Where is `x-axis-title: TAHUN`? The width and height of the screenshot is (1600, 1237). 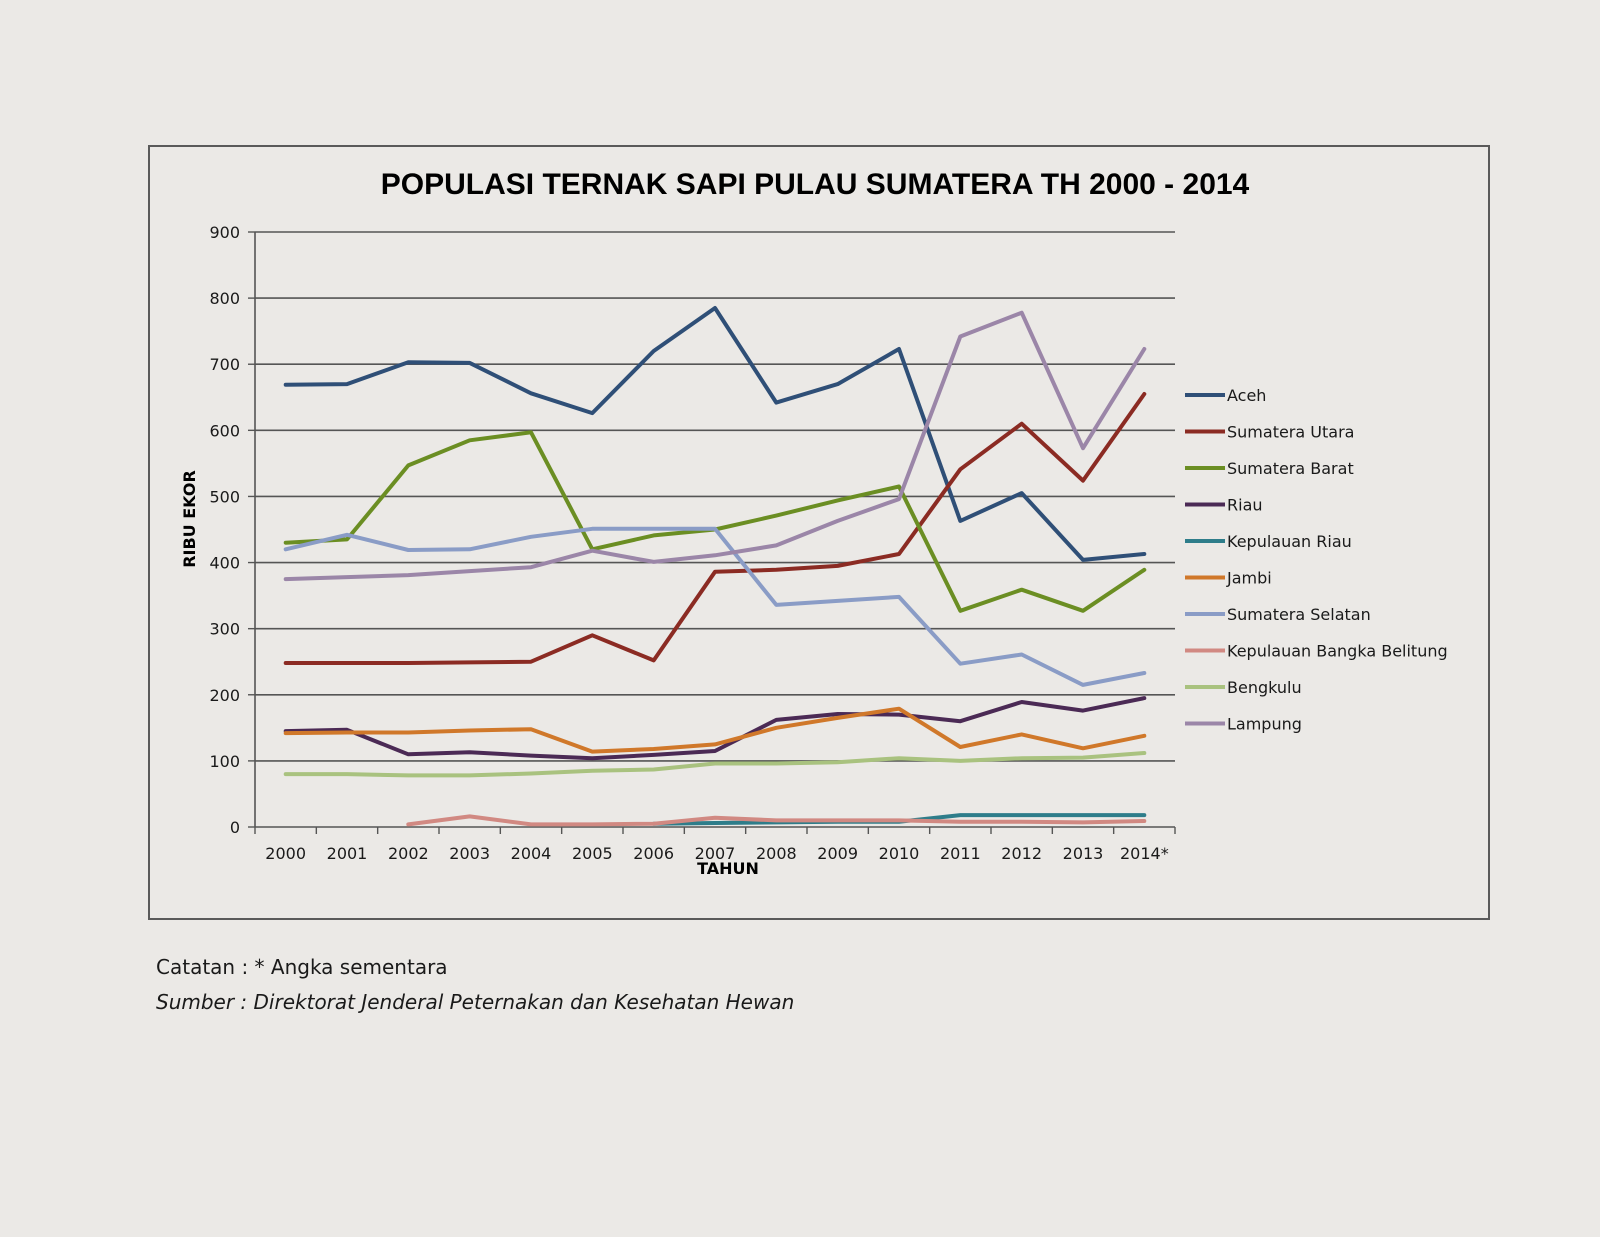 x-axis-title: TAHUN is located at coordinates (728, 868).